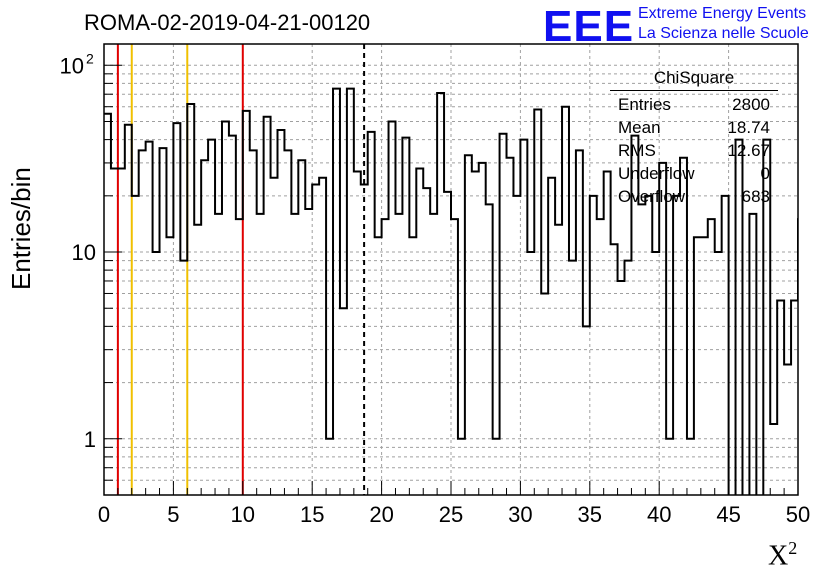  Describe the element at coordinates (590, 514) in the screenshot. I see `x-tick-label: 35` at that location.